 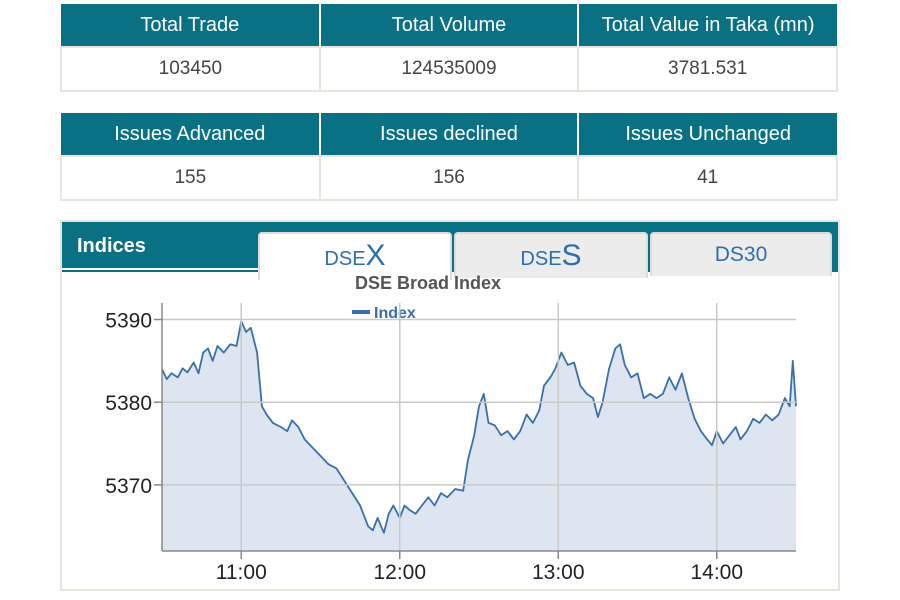 What do you see at coordinates (160, 269) in the screenshot?
I see `indices-divider` at bounding box center [160, 269].